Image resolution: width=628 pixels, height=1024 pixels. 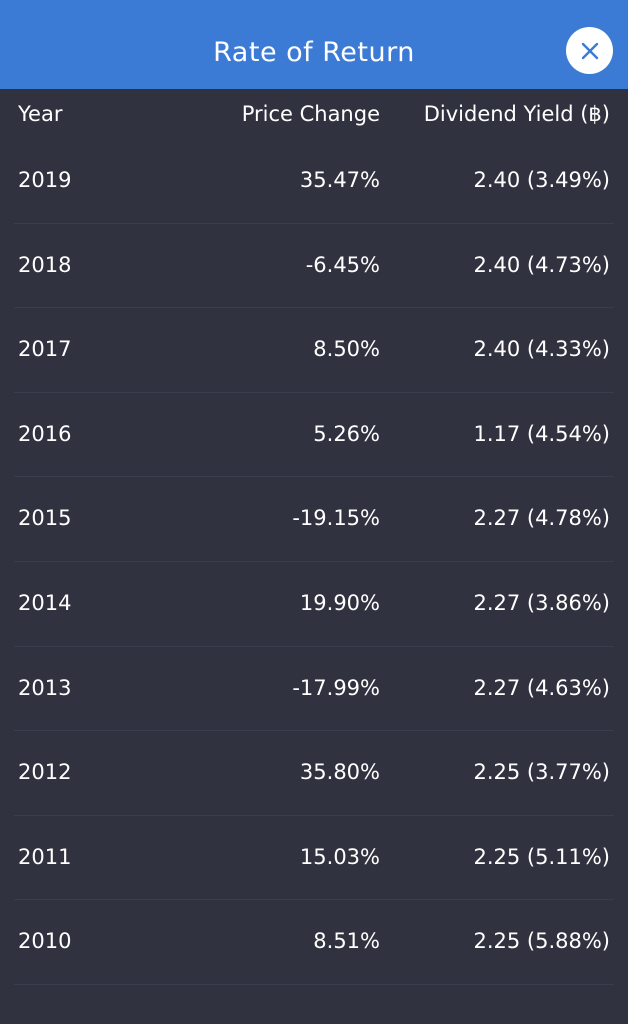 I want to click on table-header: Year Price Change Dividend Yield (฿), so click(x=314, y=114).